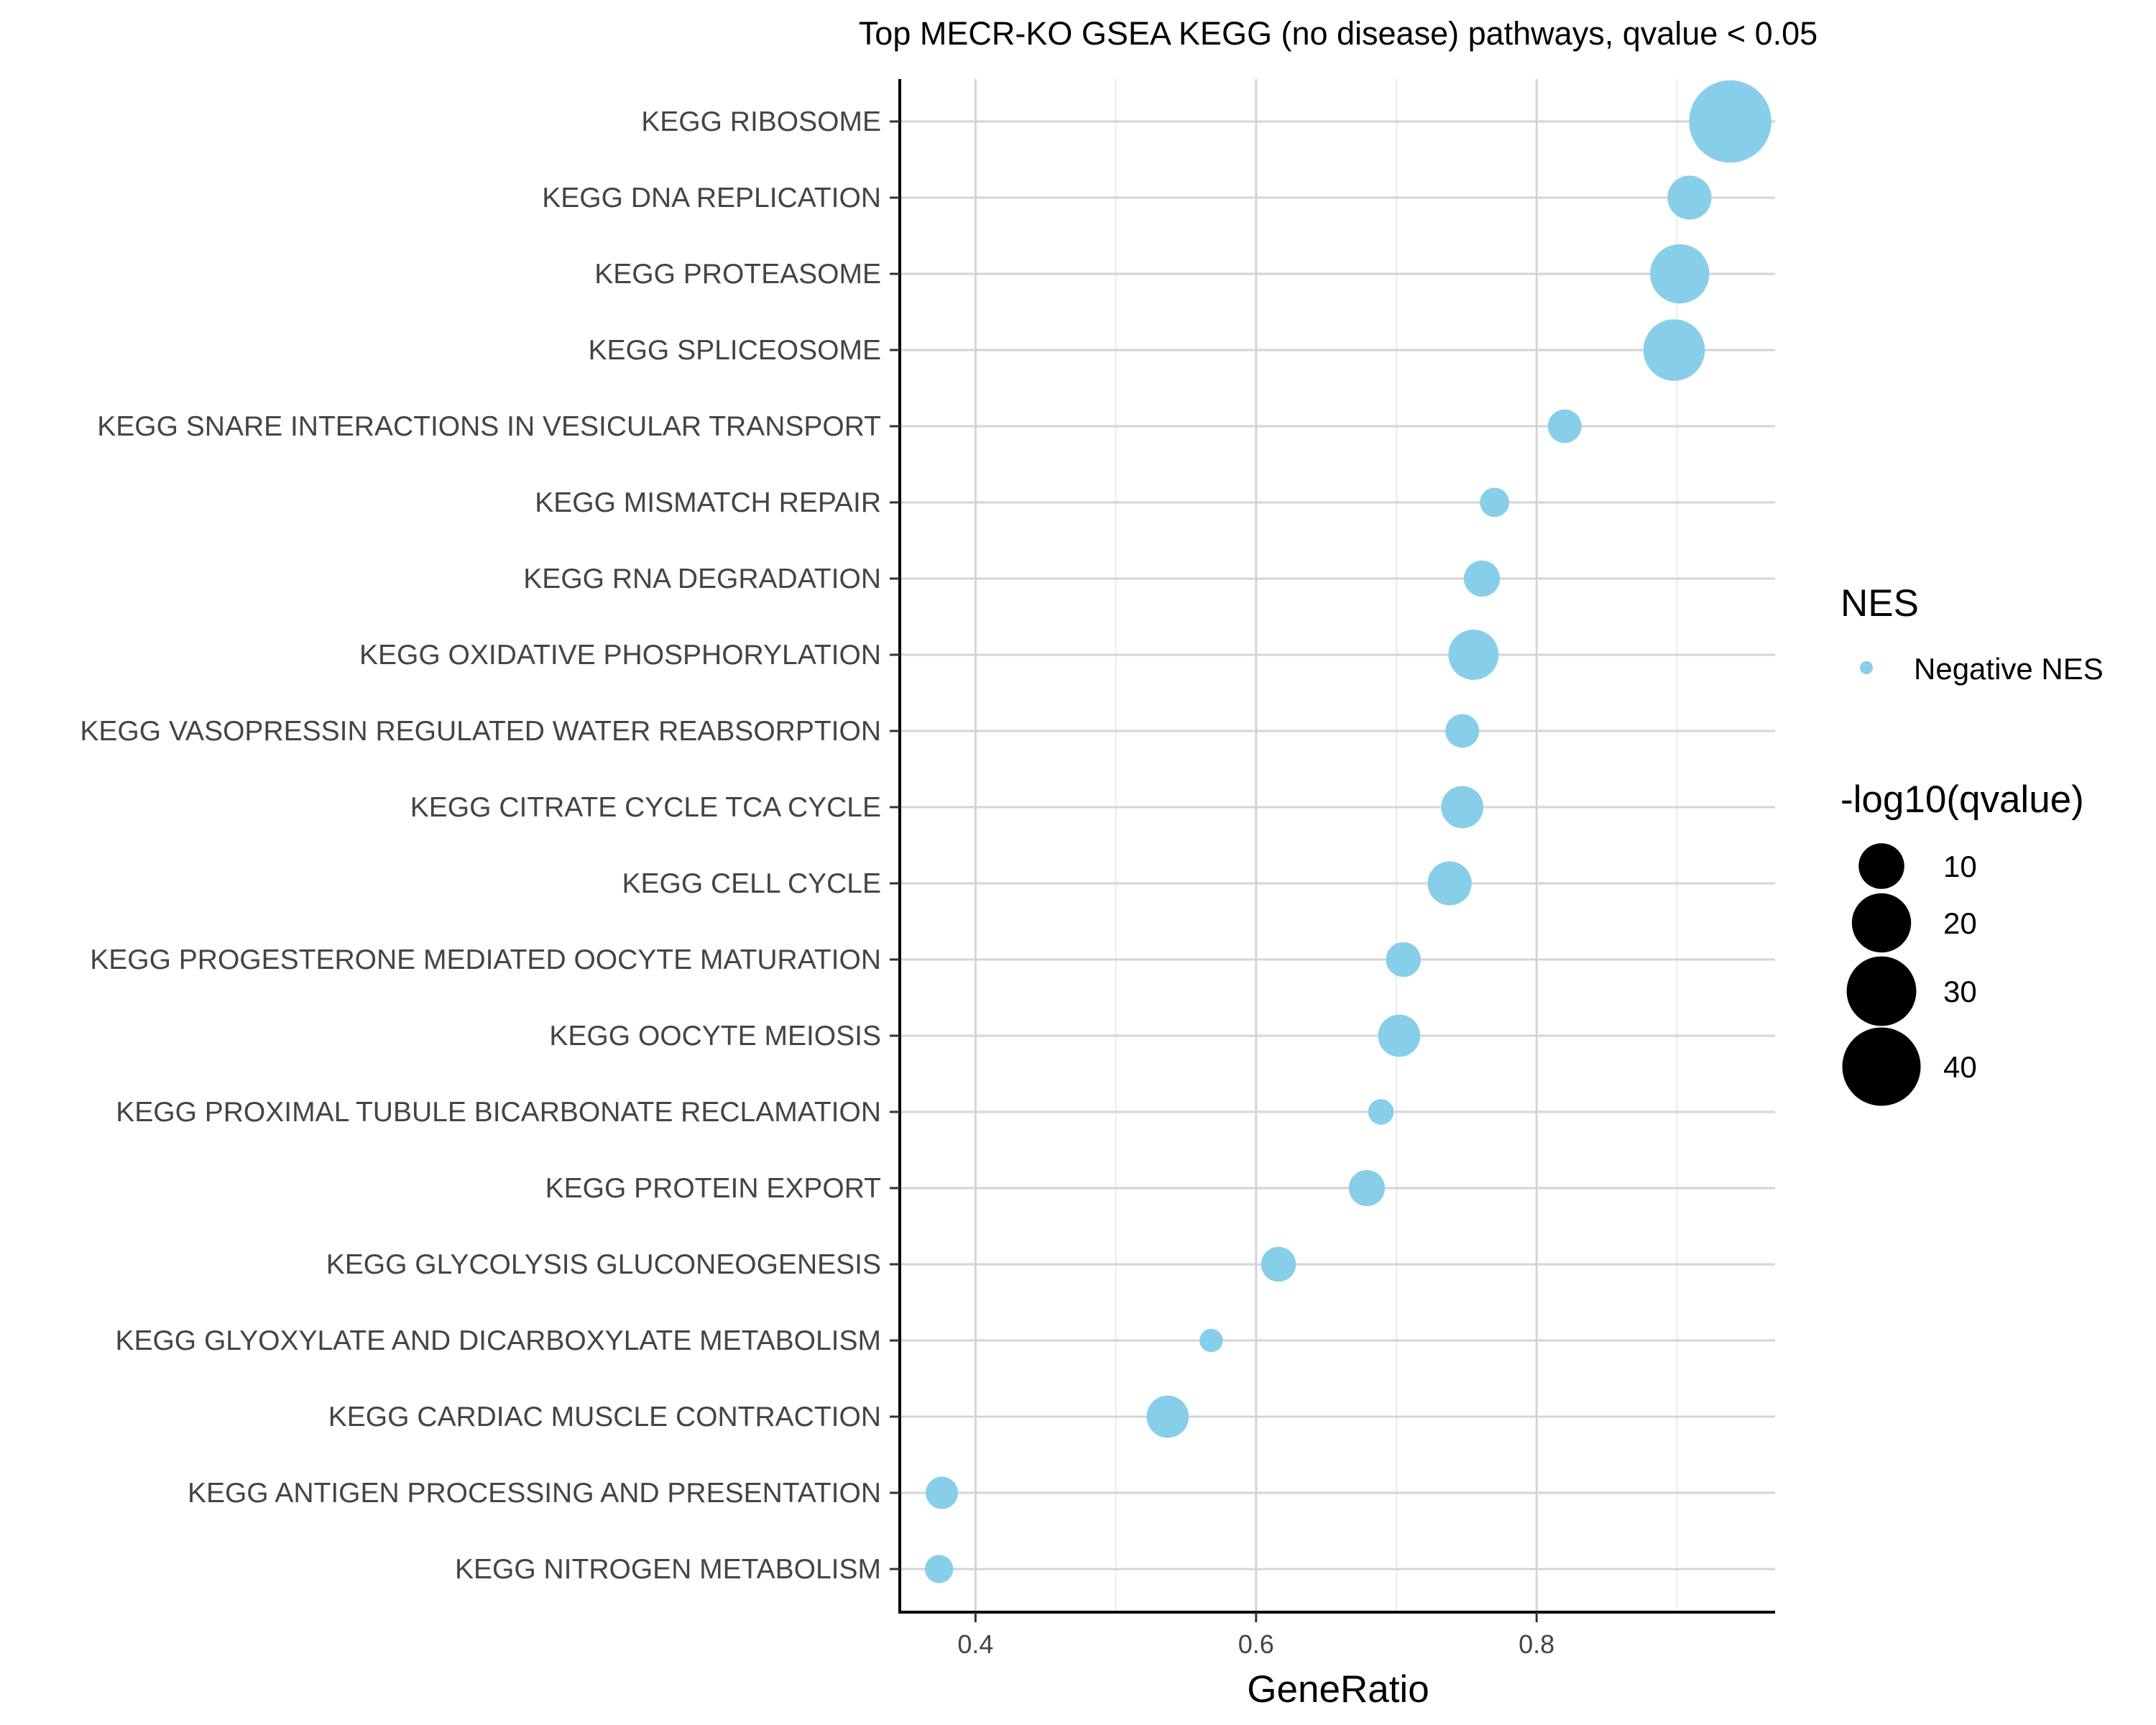 The width and height of the screenshot is (2156, 1725). I want to click on legend: NES Negative NES -log10(qvalue) 10 20 30 40, so click(1972, 844).